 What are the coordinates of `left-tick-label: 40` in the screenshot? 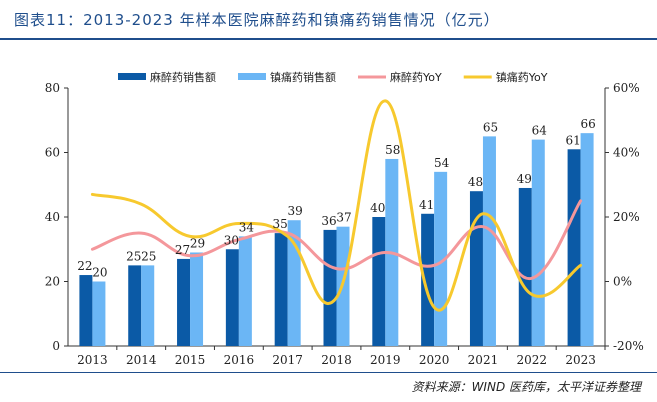 It's located at (52, 217).